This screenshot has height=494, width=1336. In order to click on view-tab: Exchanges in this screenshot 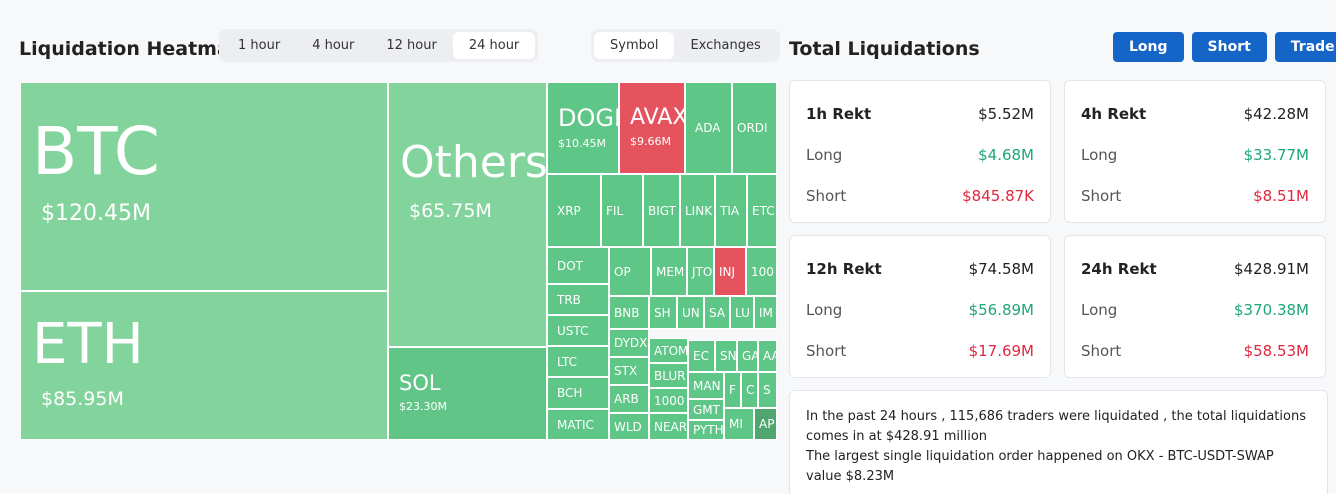, I will do `click(725, 45)`.